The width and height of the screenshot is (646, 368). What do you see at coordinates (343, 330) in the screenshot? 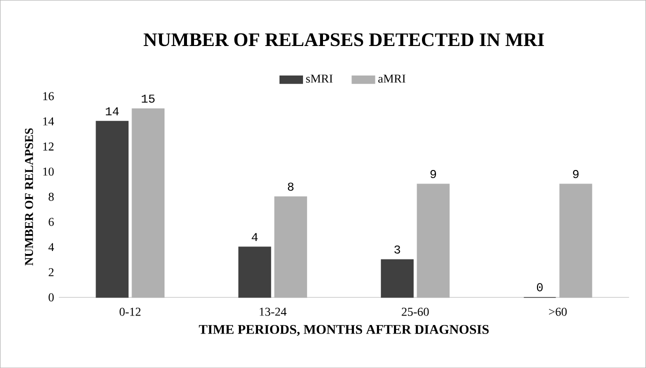
I see `x-axis-title: TIME PERIODS, MONTHS AFTER DIAGNOSIS` at bounding box center [343, 330].